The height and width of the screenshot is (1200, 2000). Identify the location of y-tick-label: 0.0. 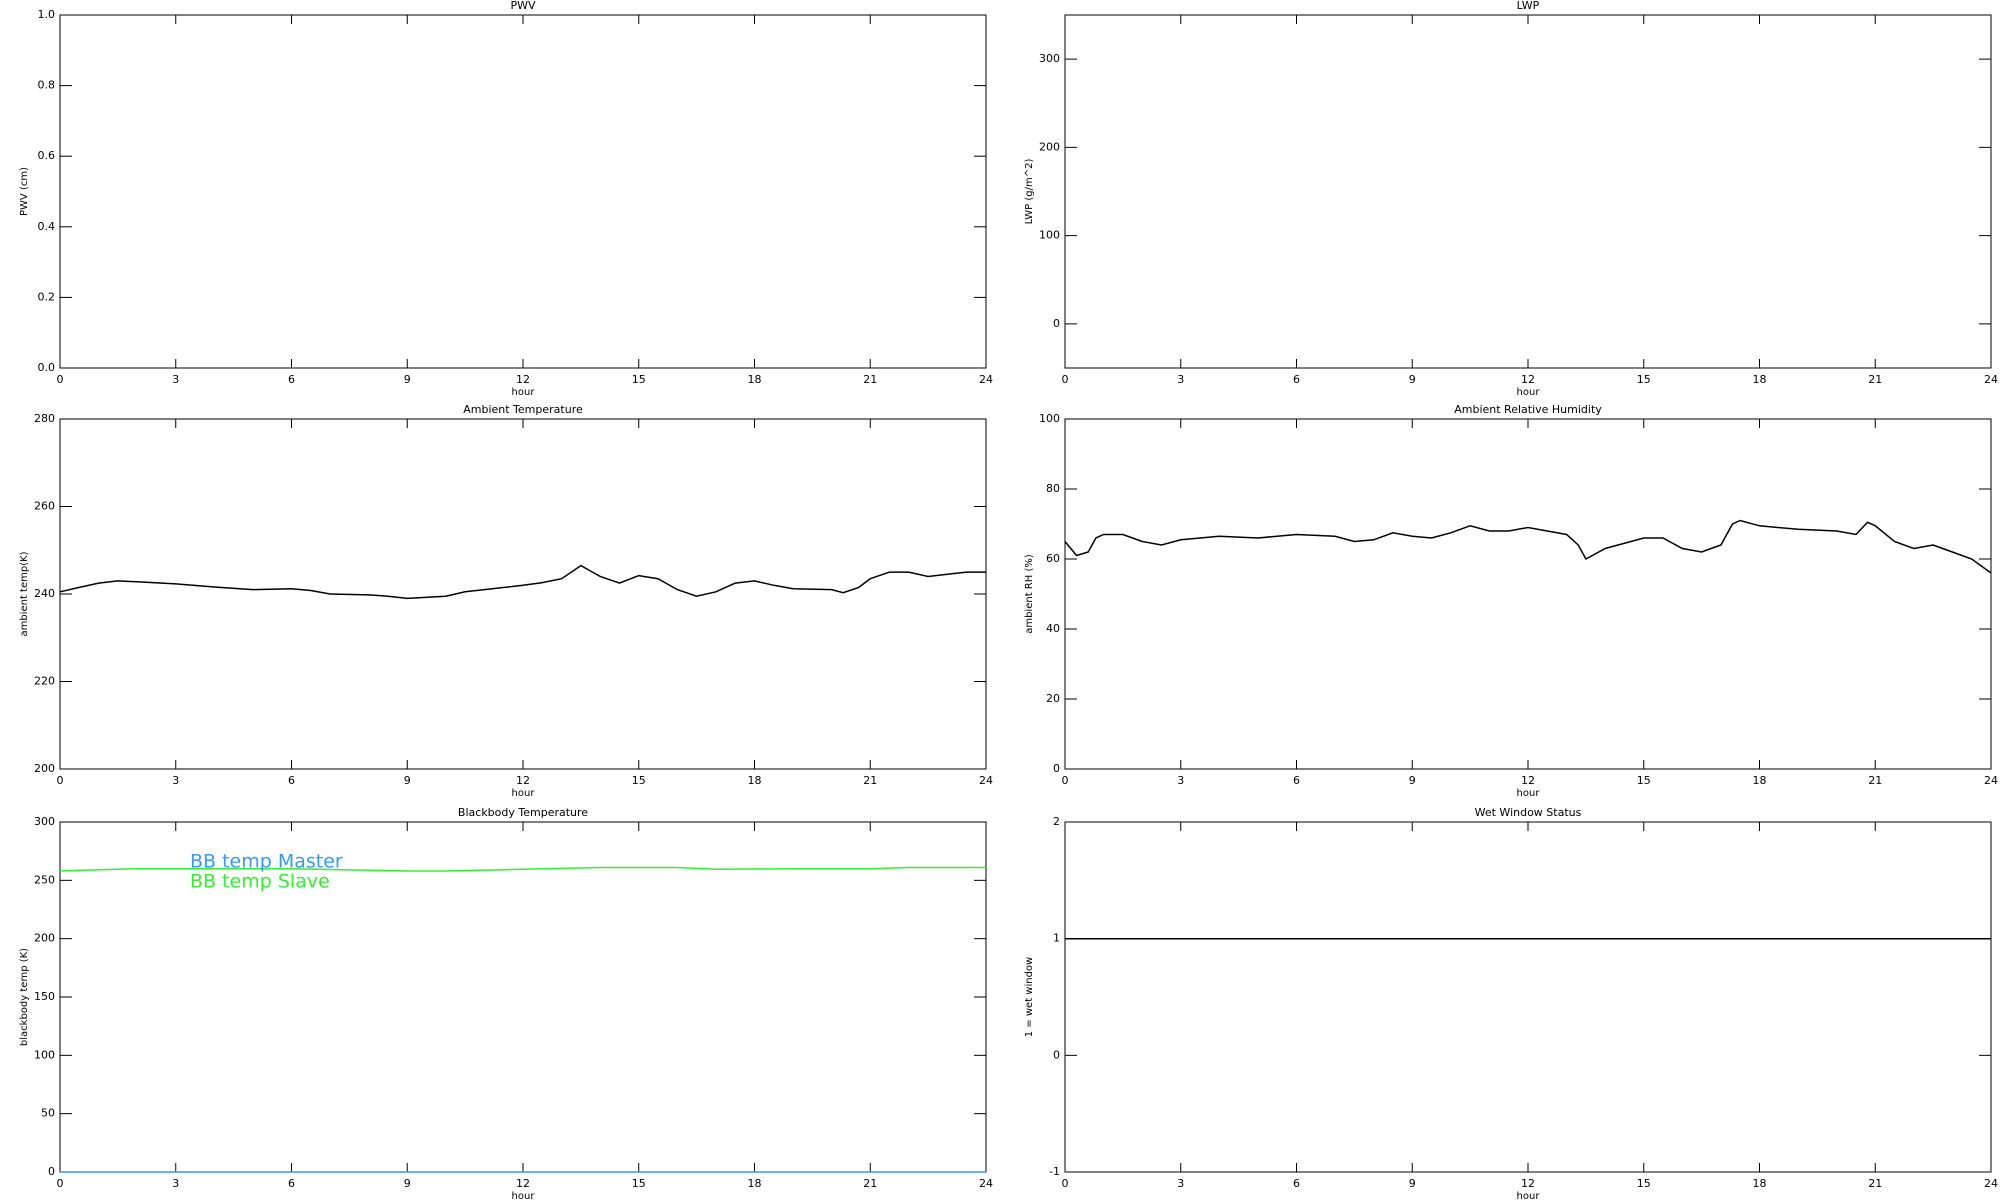
(47, 367).